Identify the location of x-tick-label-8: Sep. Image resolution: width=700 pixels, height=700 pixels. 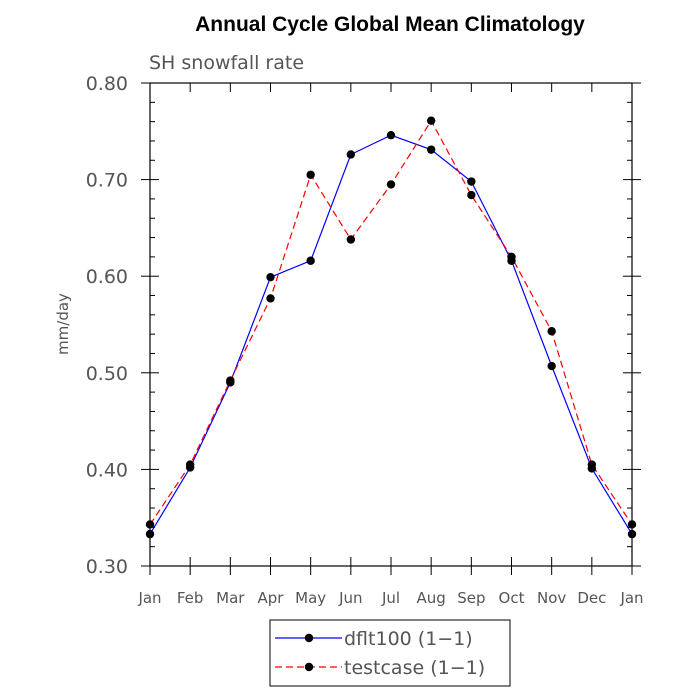
(471, 598).